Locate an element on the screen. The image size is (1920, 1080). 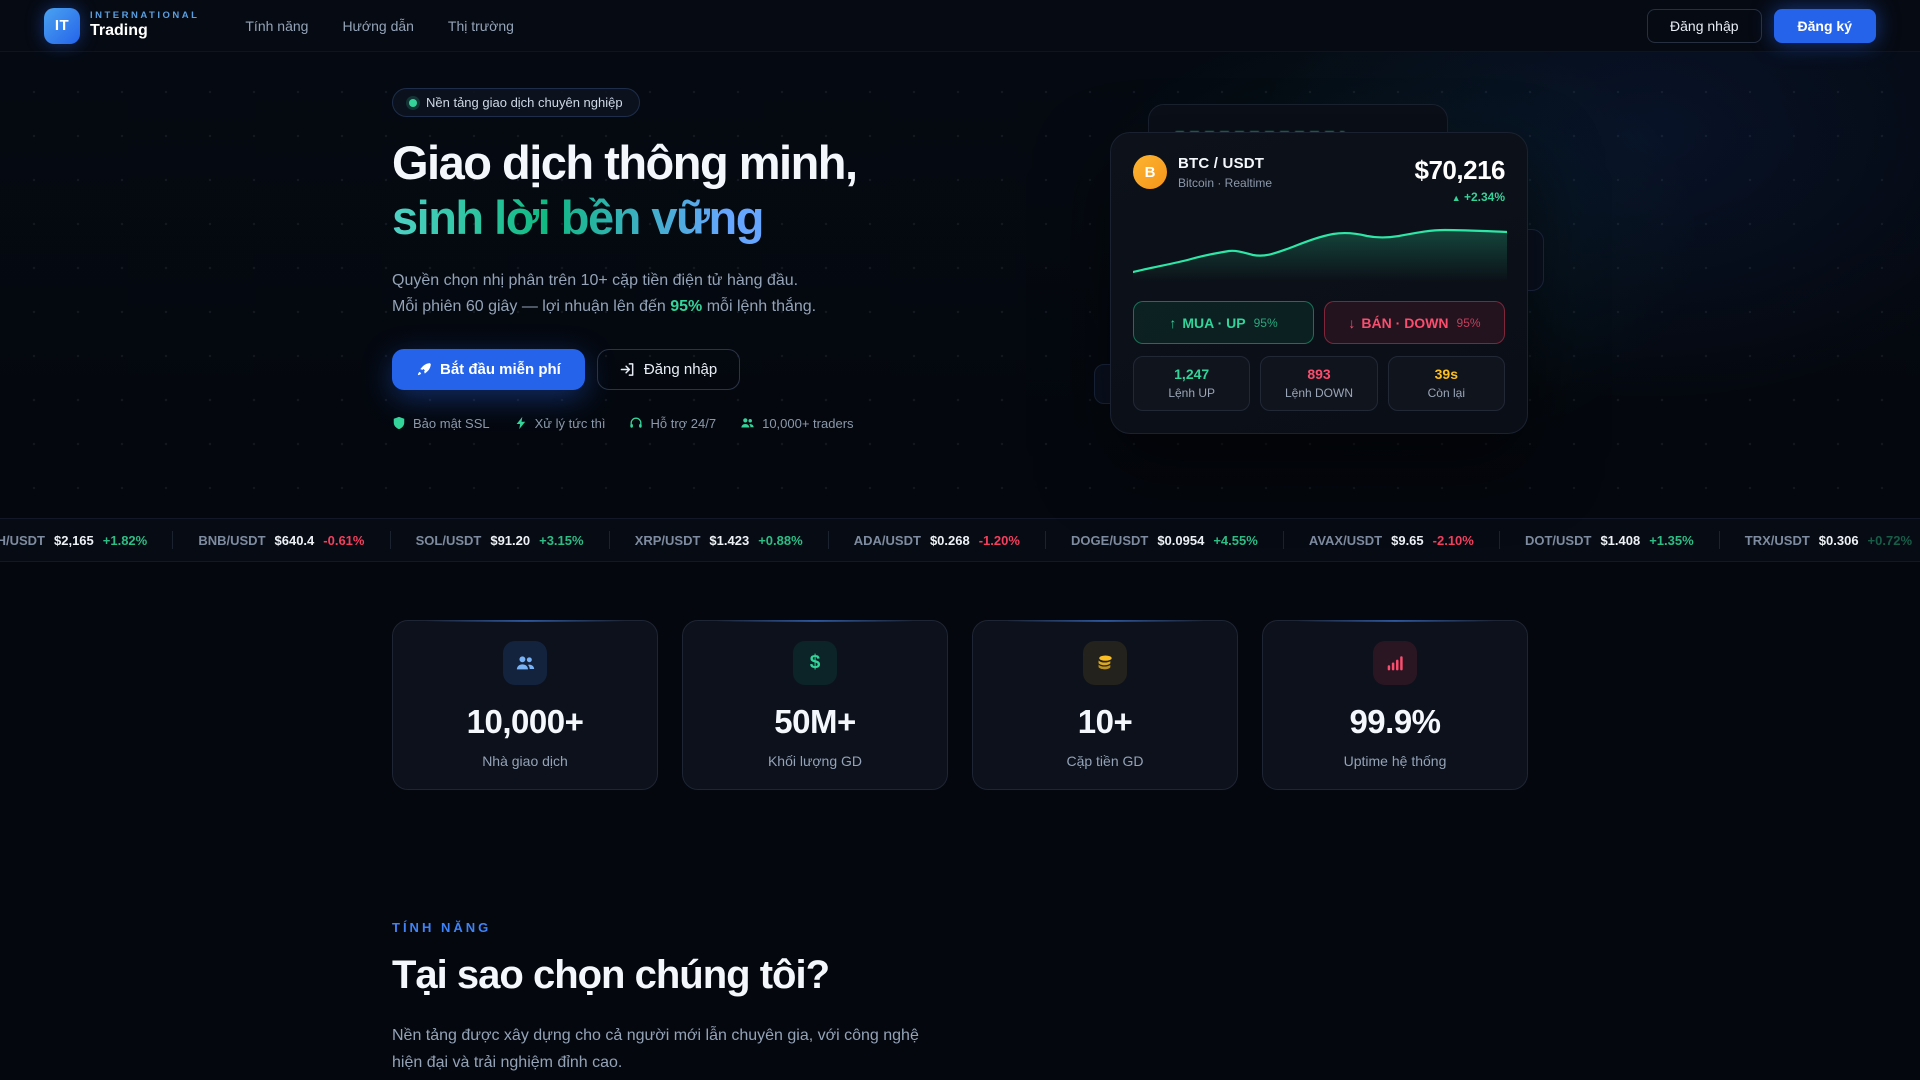
hero-desc-highlight: 95% is located at coordinates (686, 307).